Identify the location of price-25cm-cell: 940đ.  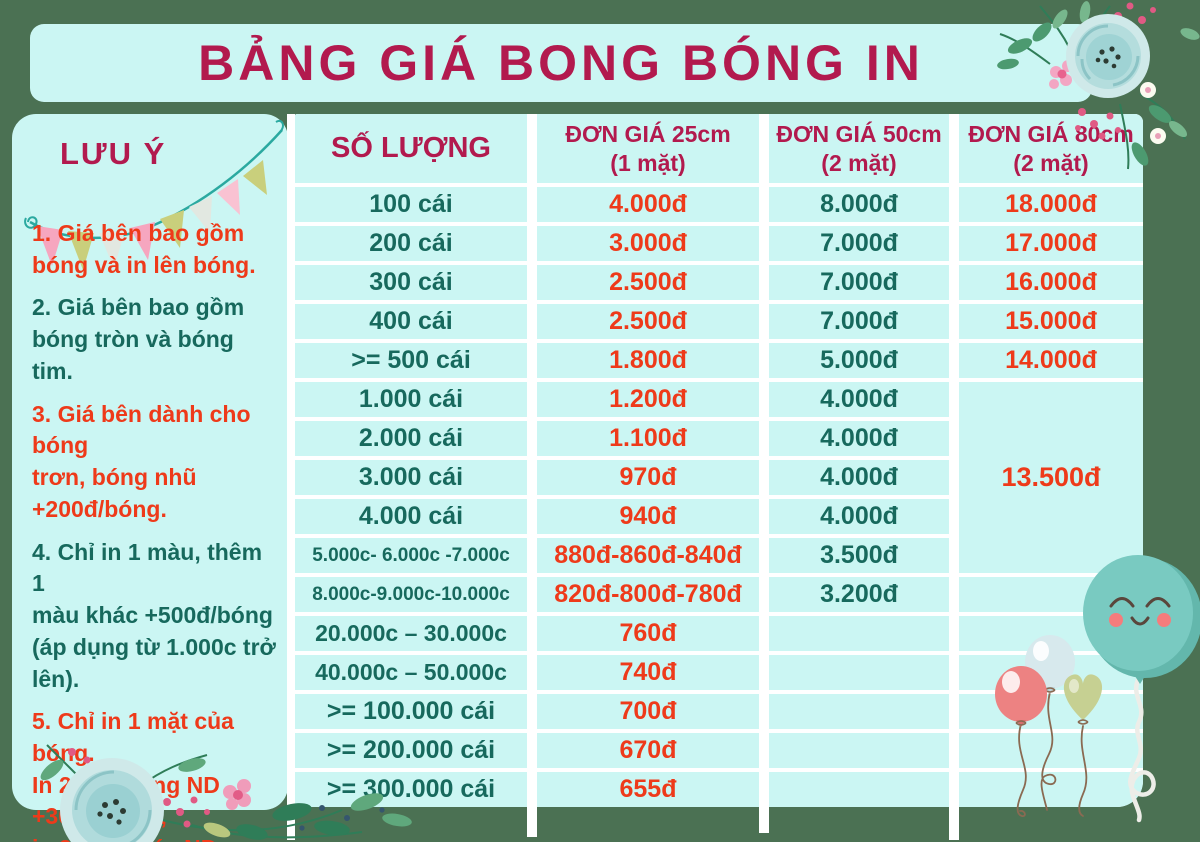
(648, 516).